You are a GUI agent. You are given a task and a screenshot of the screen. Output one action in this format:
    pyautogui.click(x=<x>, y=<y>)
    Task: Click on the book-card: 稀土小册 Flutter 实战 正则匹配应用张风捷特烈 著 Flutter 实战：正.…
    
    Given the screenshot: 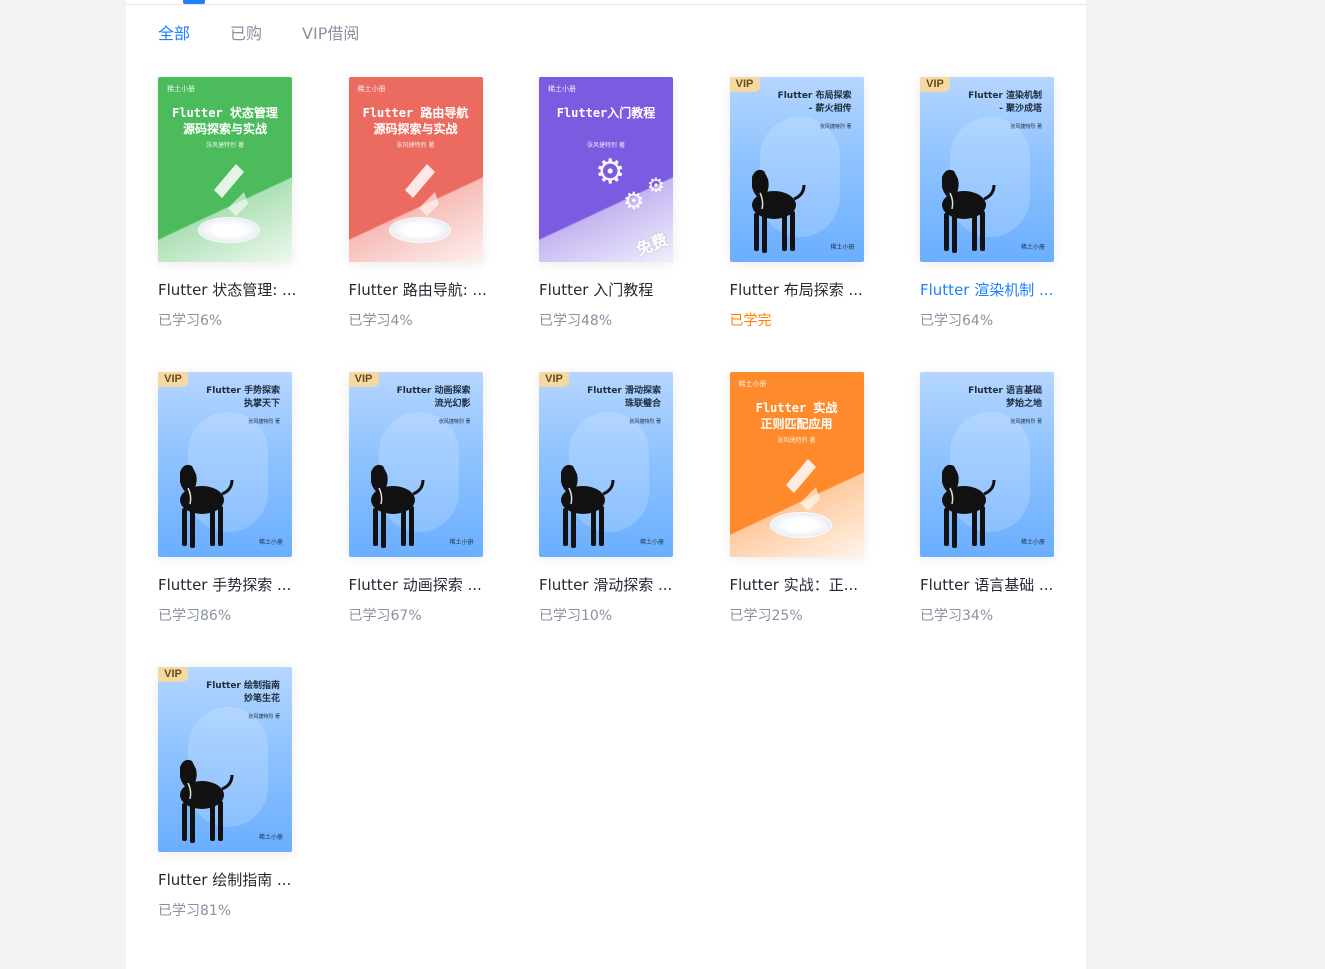 What is the action you would take?
    pyautogui.click(x=799, y=502)
    